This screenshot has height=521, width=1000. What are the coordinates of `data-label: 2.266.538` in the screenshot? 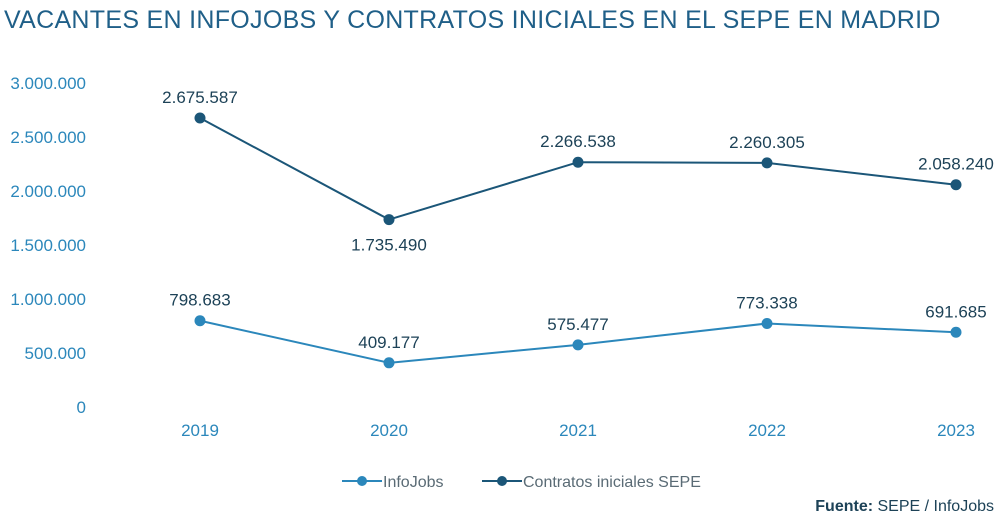 It's located at (578, 141).